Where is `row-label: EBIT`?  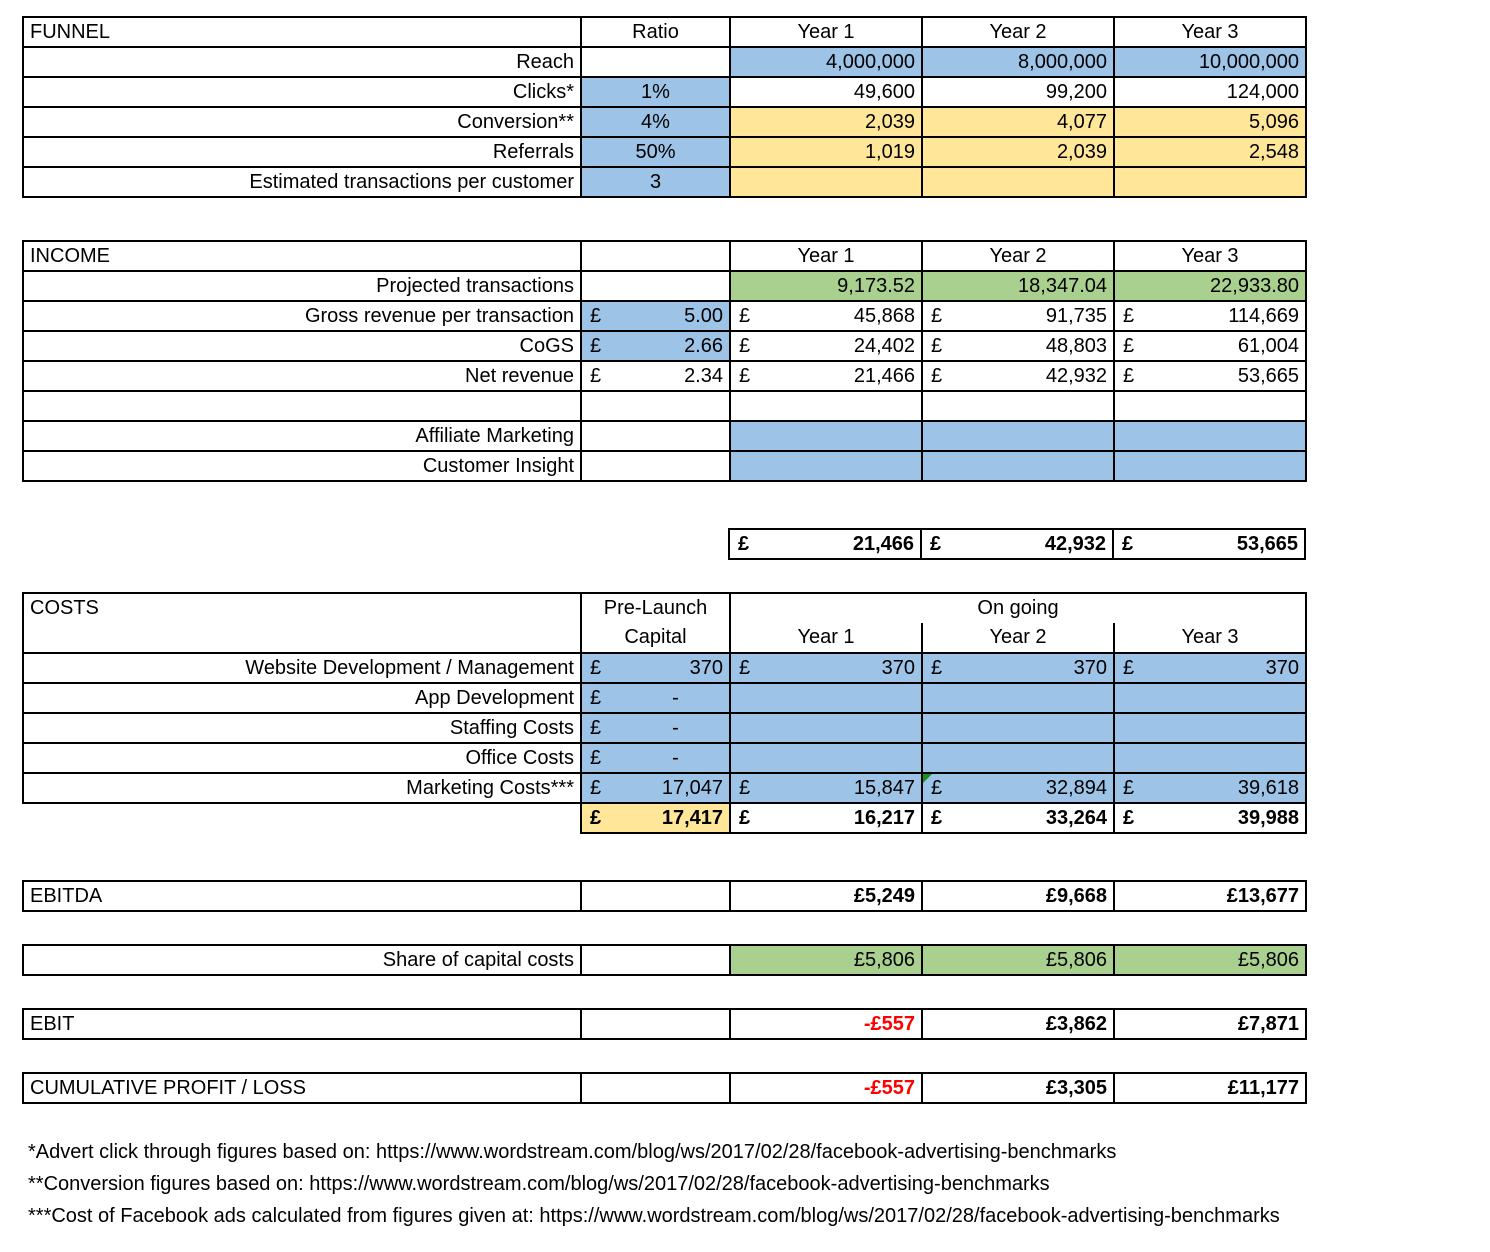 row-label: EBIT is located at coordinates (302, 1024).